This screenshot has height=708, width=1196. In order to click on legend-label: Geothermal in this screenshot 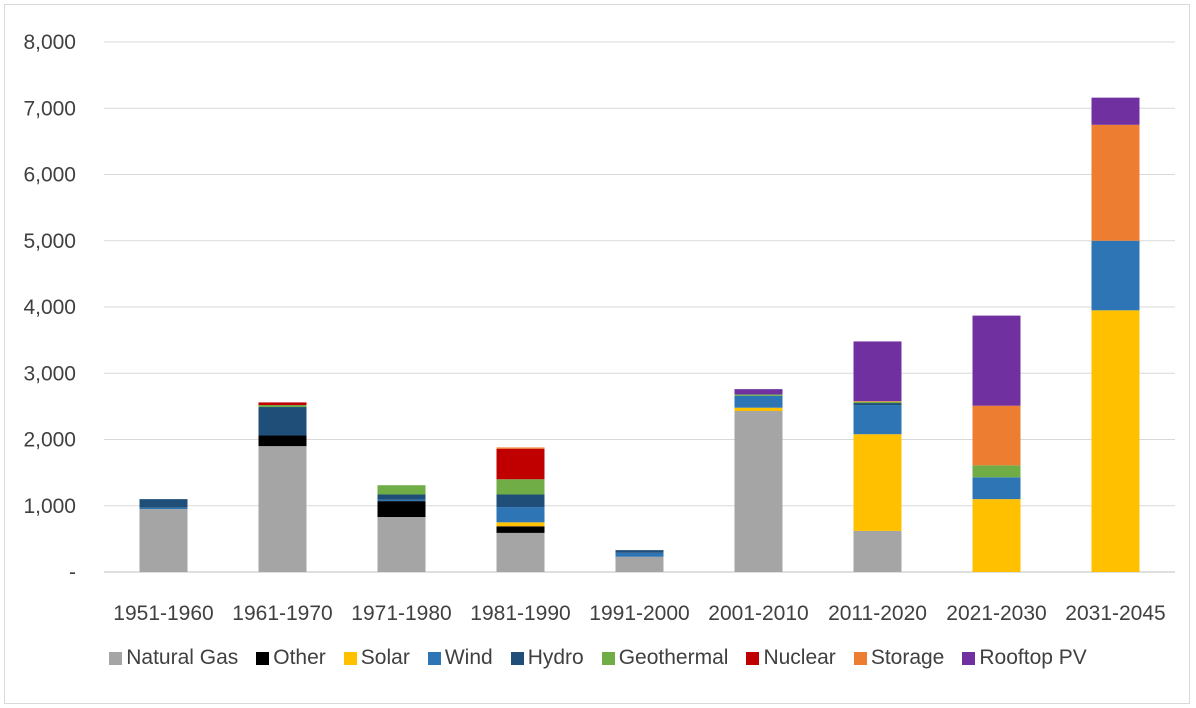, I will do `click(673, 657)`.